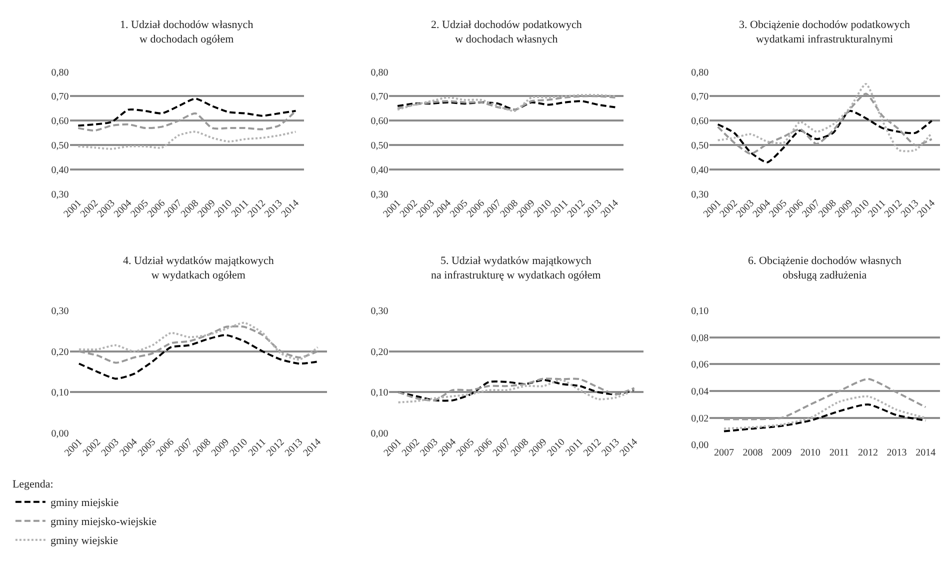 The height and width of the screenshot is (586, 951). What do you see at coordinates (187, 32) in the screenshot?
I see `chart-title: 1. Udział dochodów własnych w dochodach ogółem` at bounding box center [187, 32].